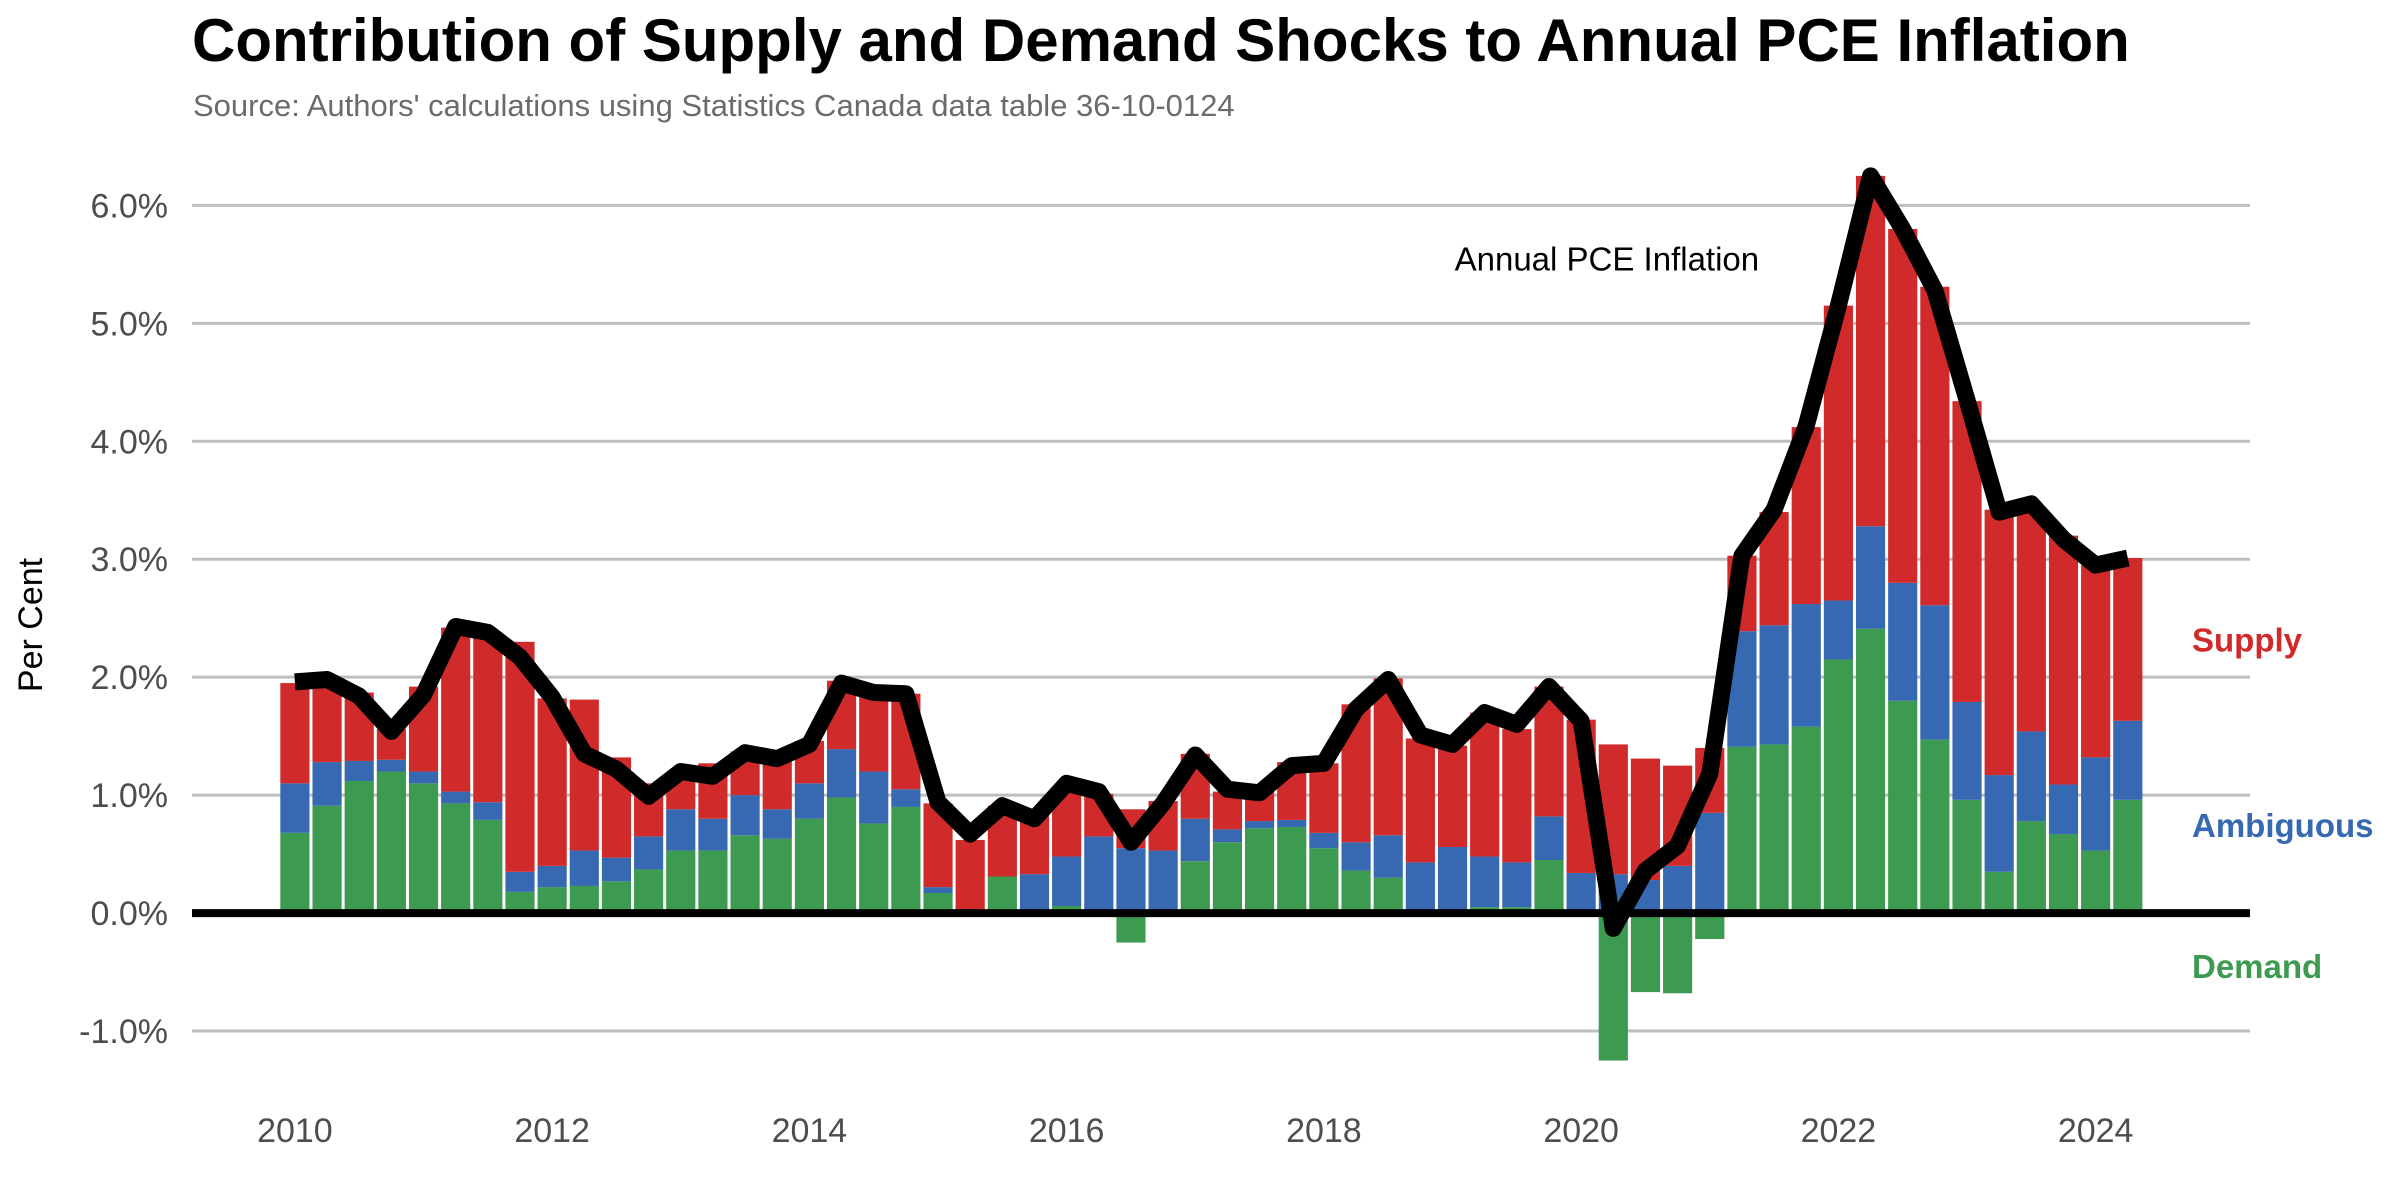 Image resolution: width=2400 pixels, height=1200 pixels. I want to click on legend-demand: Demand, so click(2257, 966).